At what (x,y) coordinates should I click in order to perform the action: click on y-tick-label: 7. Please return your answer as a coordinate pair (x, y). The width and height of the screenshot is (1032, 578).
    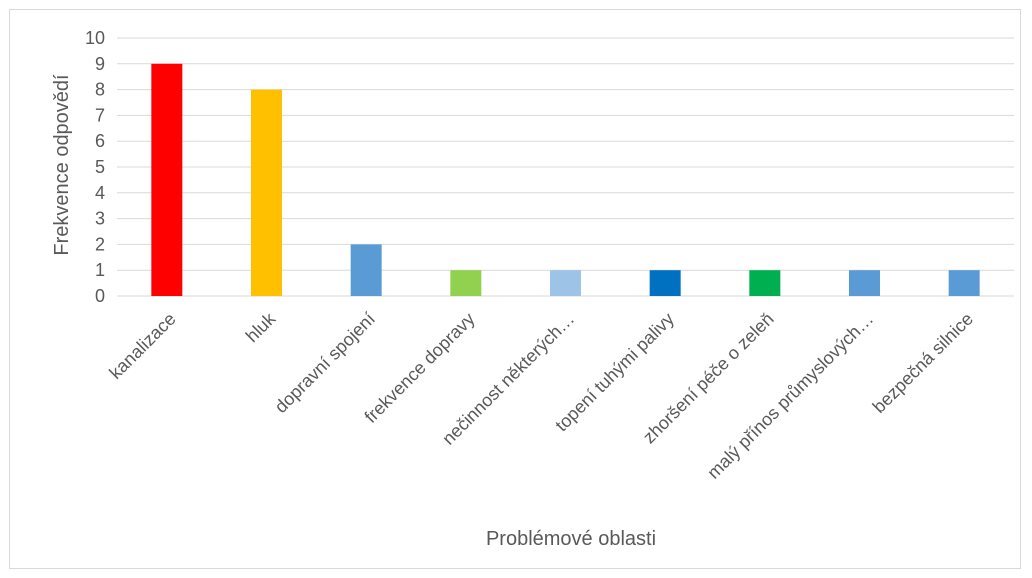
    Looking at the image, I should click on (100, 115).